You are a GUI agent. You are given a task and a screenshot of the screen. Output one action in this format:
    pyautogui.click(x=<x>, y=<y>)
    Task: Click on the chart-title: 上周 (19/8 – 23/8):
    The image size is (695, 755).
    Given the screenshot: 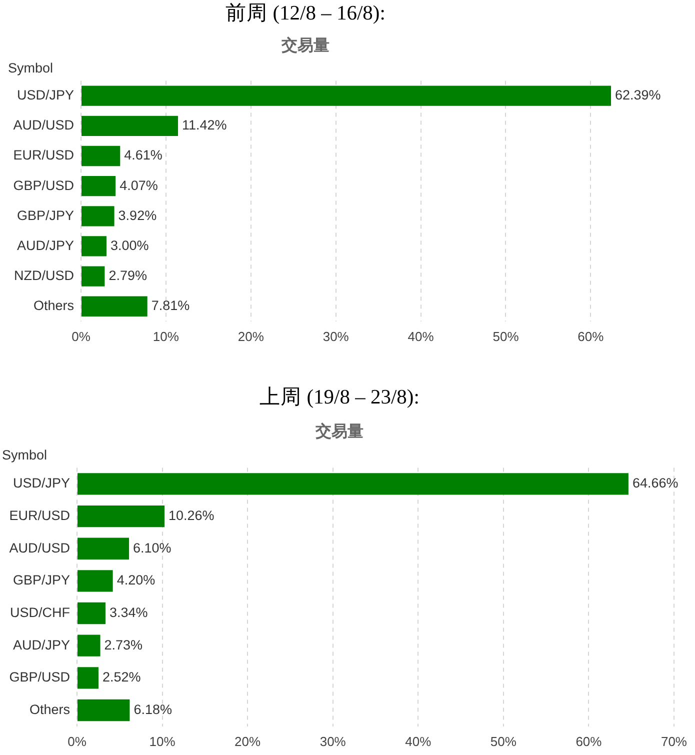 What is the action you would take?
    pyautogui.click(x=340, y=397)
    